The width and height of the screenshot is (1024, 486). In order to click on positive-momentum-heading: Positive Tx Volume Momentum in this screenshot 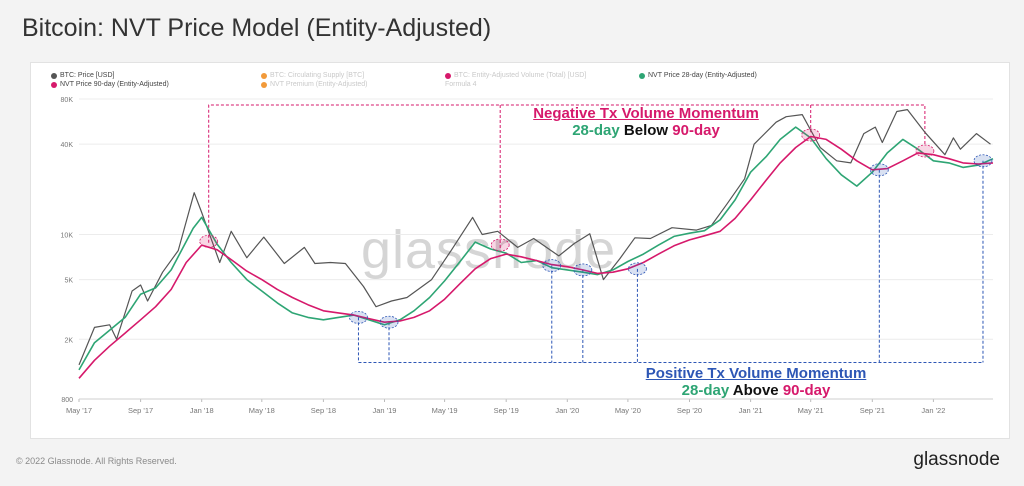, I will do `click(756, 373)`.